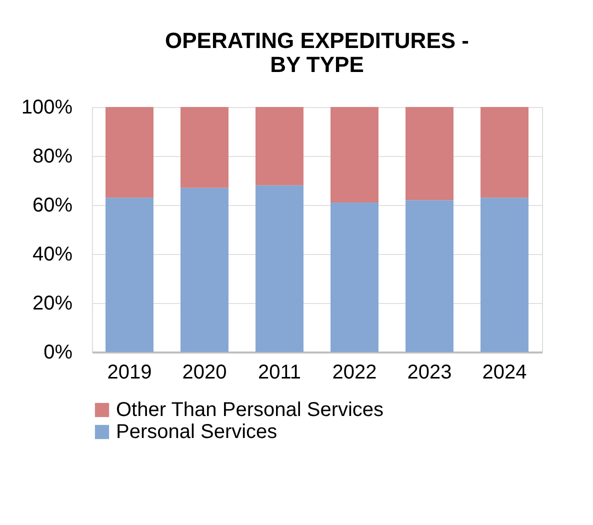 The image size is (593, 525). I want to click on x-tick-label: 2022, so click(354, 373).